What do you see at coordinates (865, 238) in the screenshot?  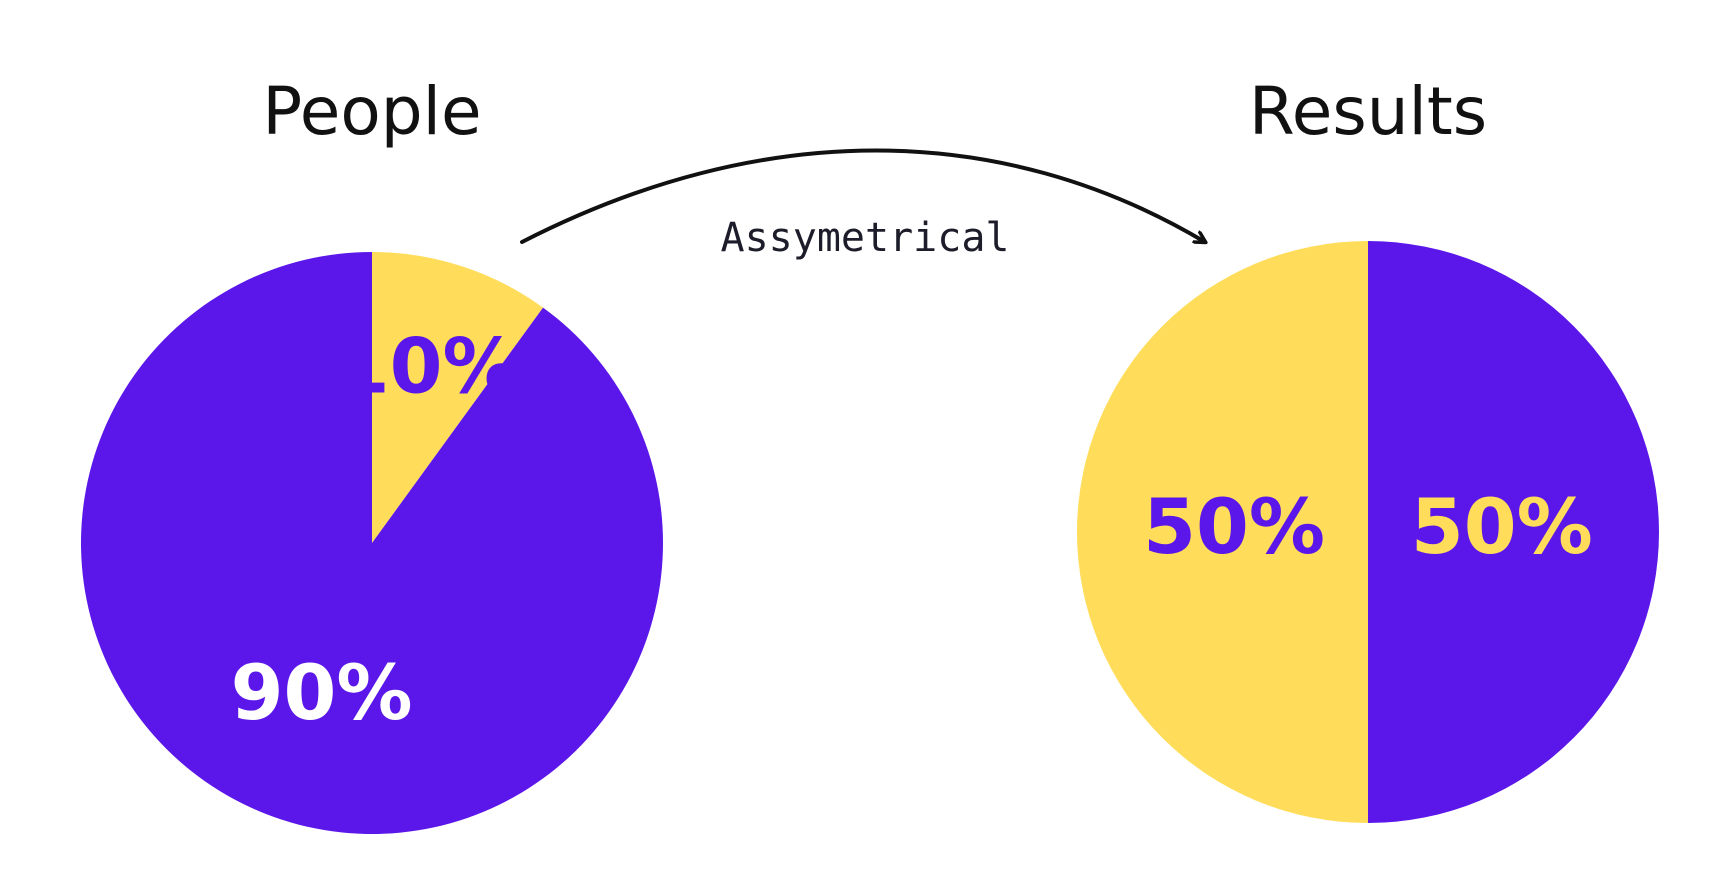 I see `connector-label: Assymetrical` at bounding box center [865, 238].